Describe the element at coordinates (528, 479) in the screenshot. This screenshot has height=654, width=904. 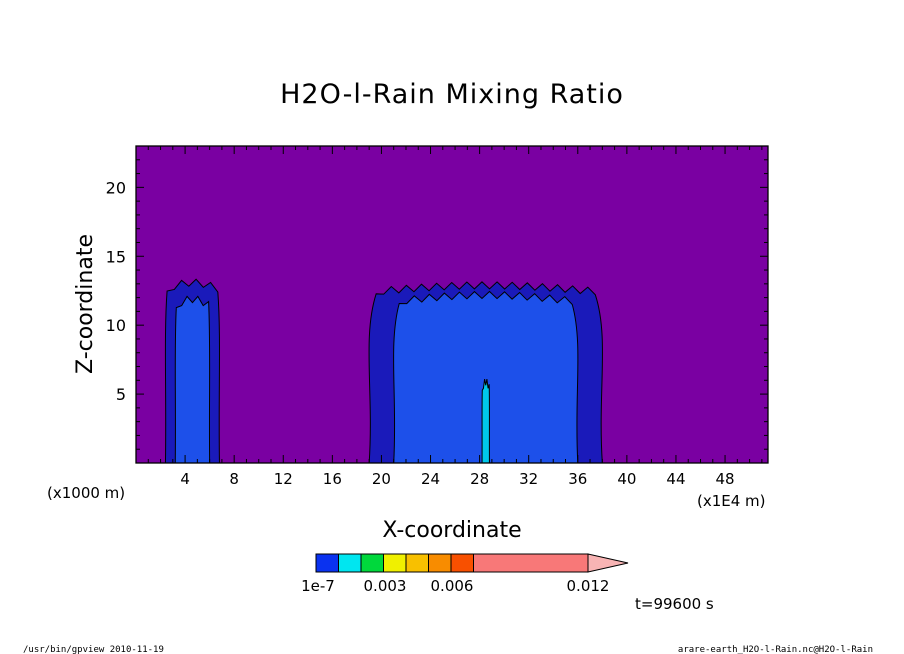
I see `x-tick-label: 32` at that location.